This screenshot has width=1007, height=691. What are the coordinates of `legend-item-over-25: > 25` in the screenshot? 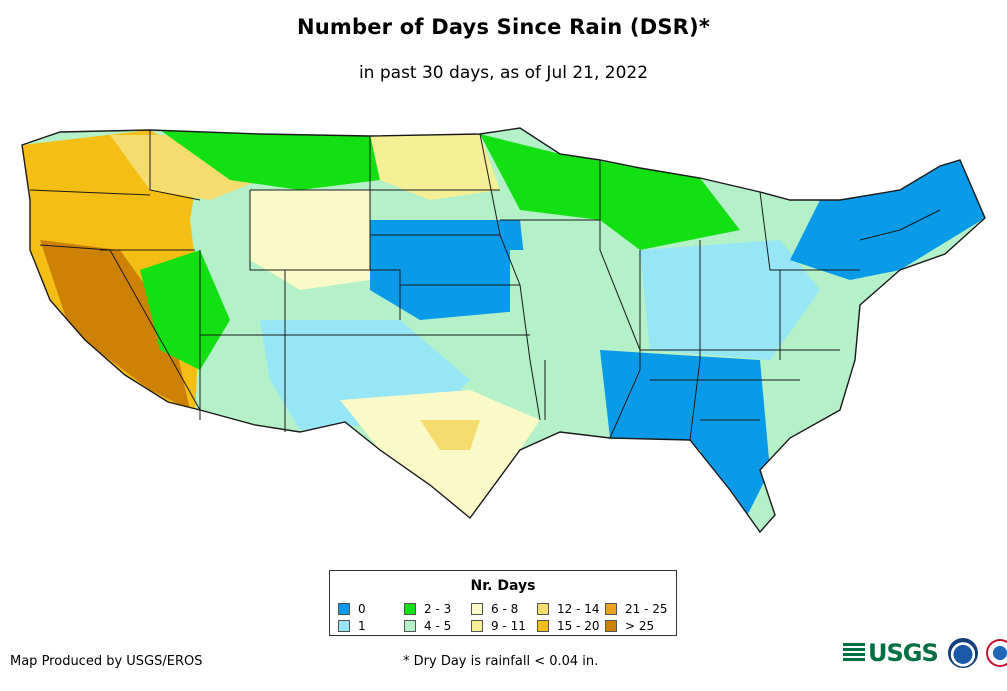 It's located at (629, 626).